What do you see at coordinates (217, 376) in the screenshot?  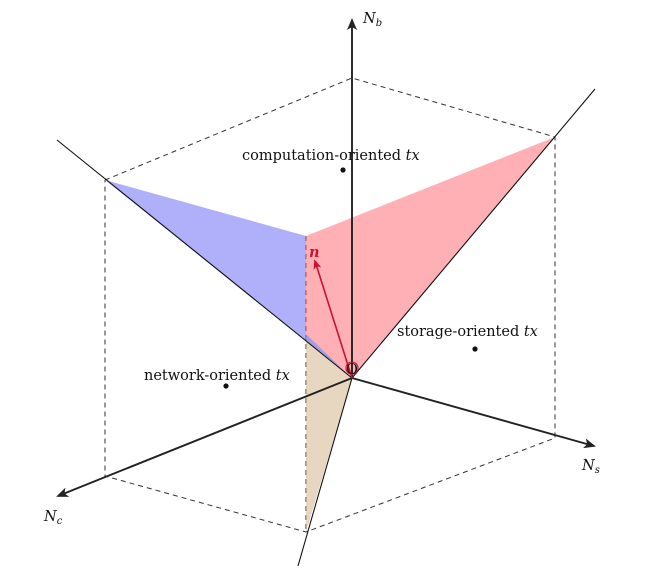 I see `network-label: network-oriented tx` at bounding box center [217, 376].